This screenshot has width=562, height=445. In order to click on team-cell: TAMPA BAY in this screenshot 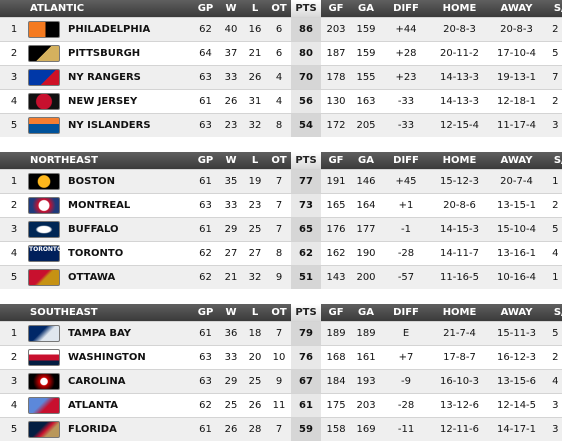, I will do `click(110, 333)`.